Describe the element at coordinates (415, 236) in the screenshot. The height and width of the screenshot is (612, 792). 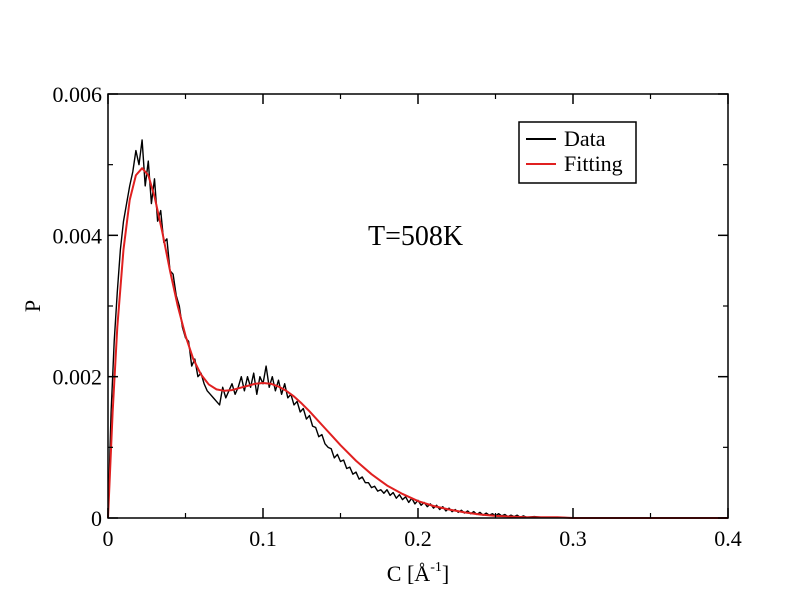
I see `temperature-annotation: T=508K` at that location.